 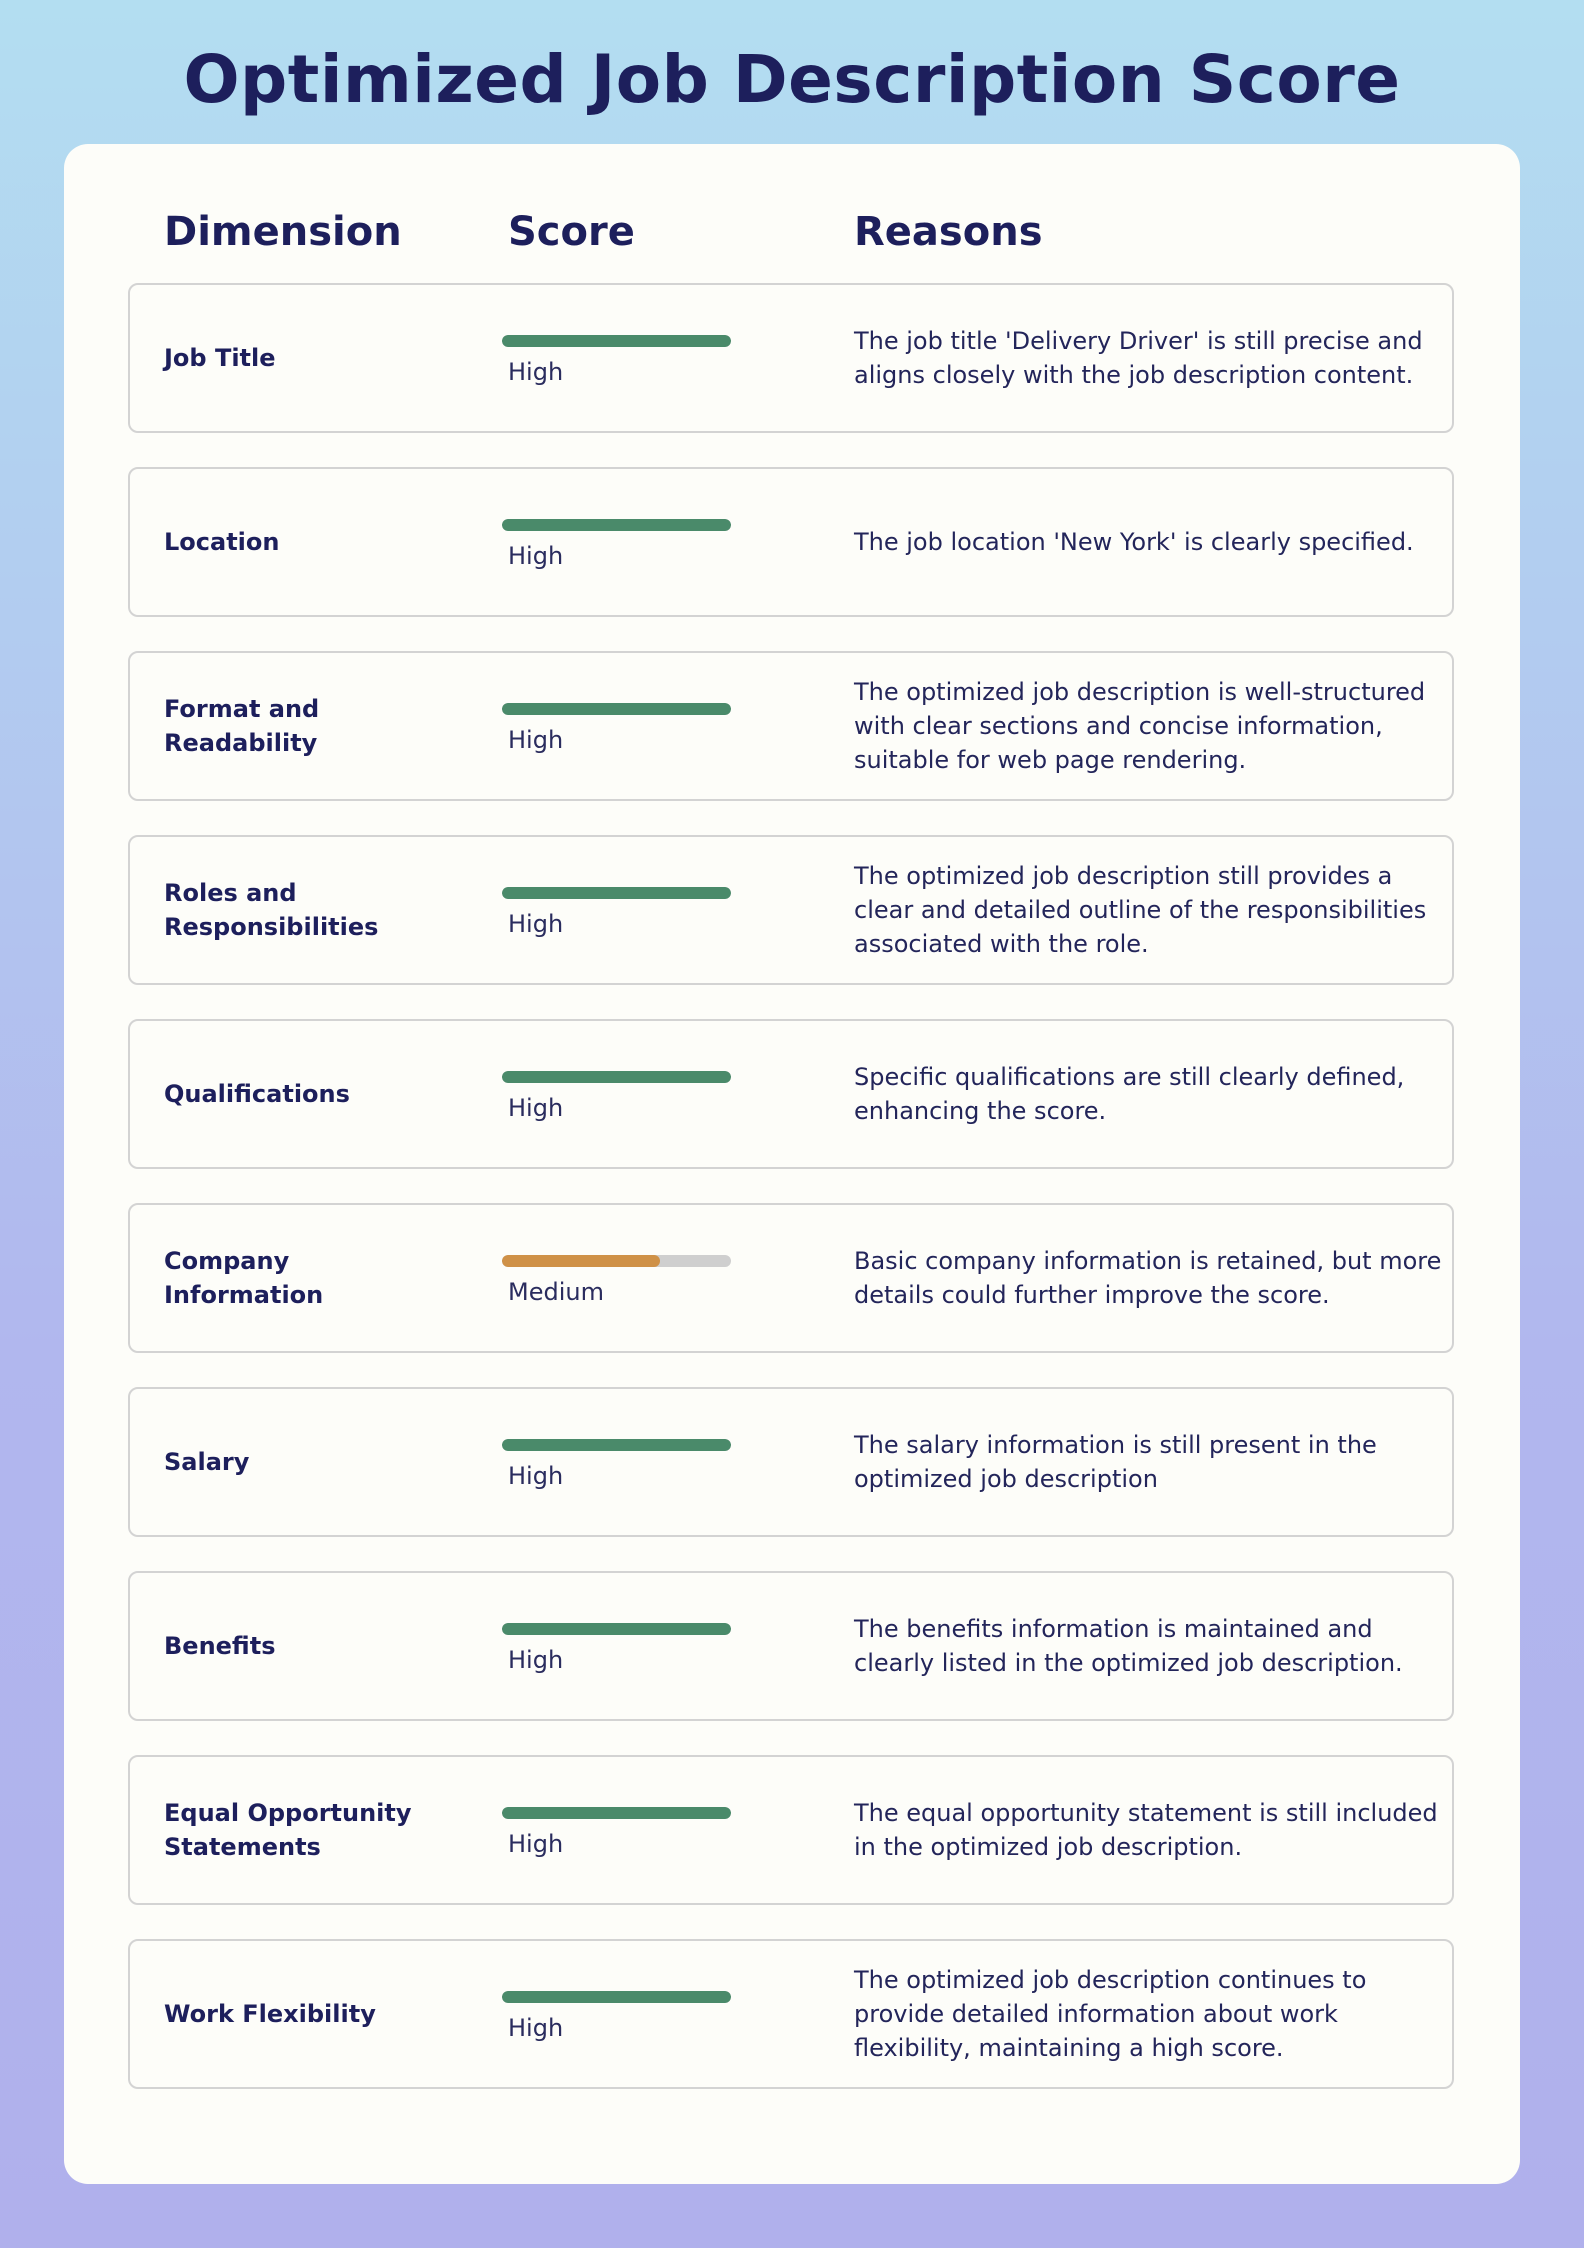 What do you see at coordinates (244, 1278) in the screenshot?
I see `dimension-label: Company Information` at bounding box center [244, 1278].